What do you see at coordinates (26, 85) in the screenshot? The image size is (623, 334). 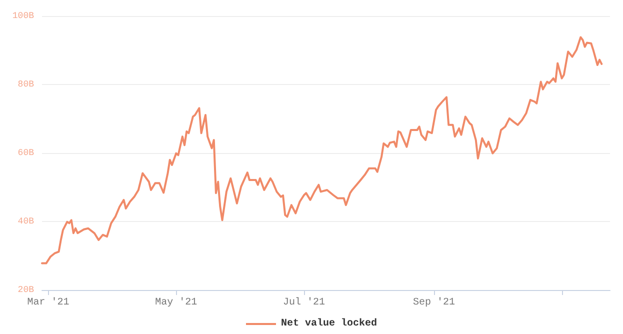 I see `y-tick-label: 80B` at bounding box center [26, 85].